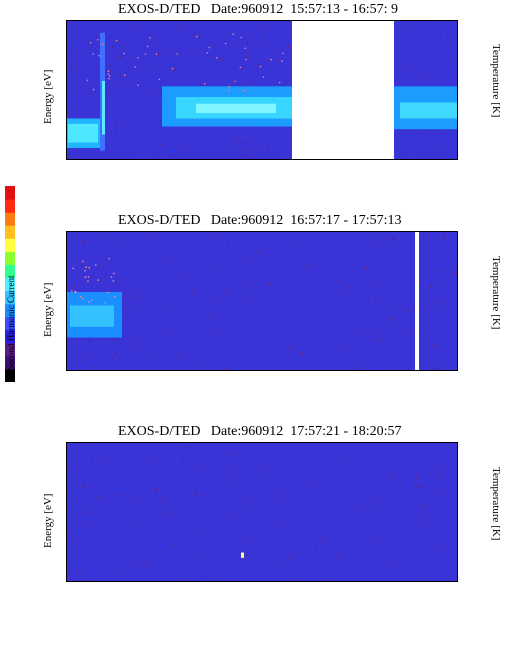 The height and width of the screenshot is (649, 505). I want to click on colorbar, so click(10, 284).